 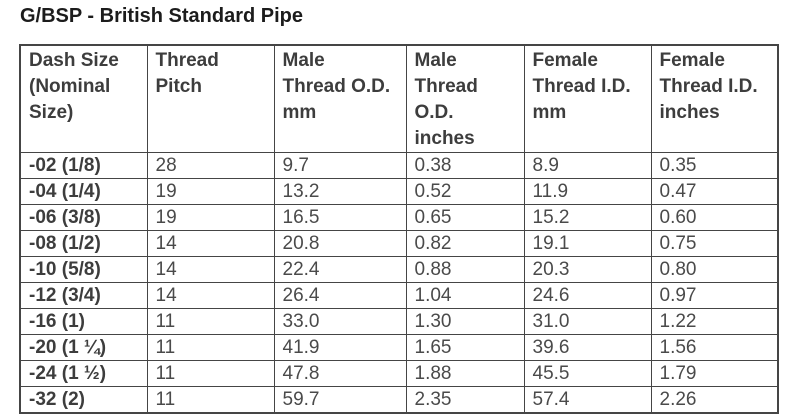 I want to click on cell-female-id-inches: 1.79, so click(x=714, y=373).